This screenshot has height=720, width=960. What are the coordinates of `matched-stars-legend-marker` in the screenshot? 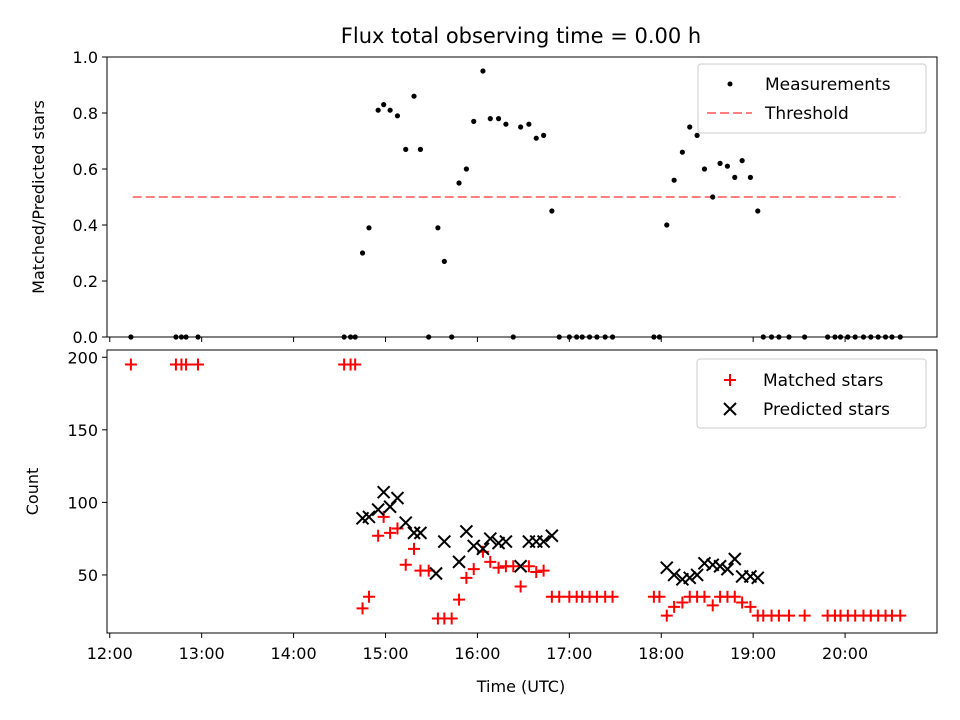 It's located at (730, 380).